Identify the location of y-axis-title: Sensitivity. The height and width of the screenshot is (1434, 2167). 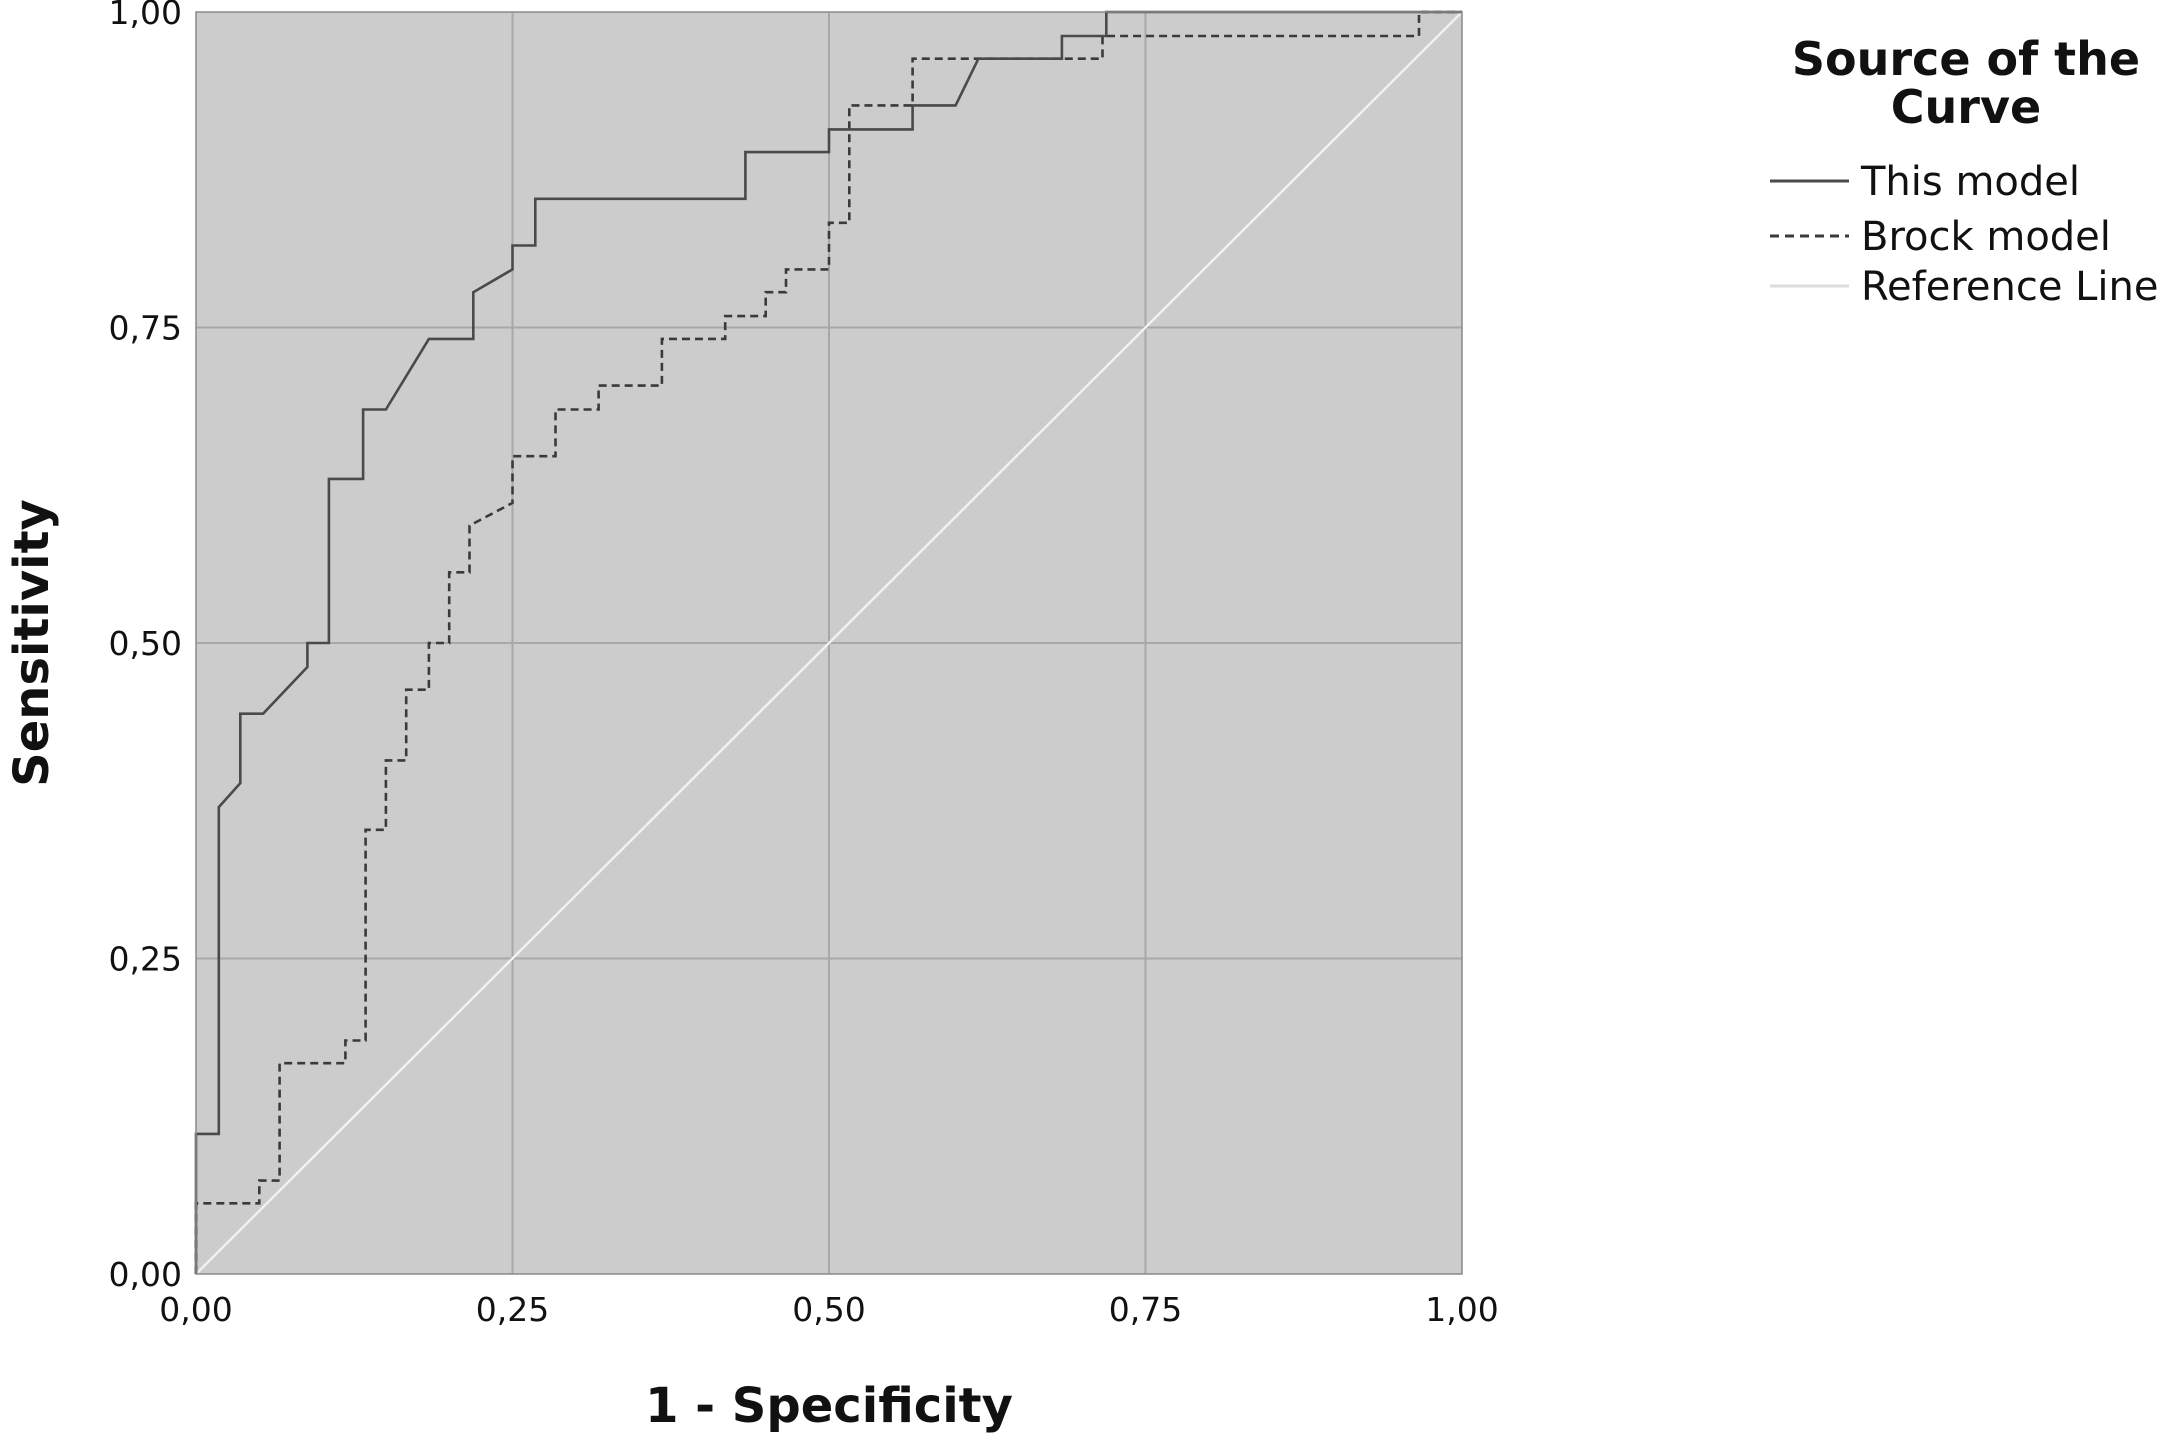
(32, 643).